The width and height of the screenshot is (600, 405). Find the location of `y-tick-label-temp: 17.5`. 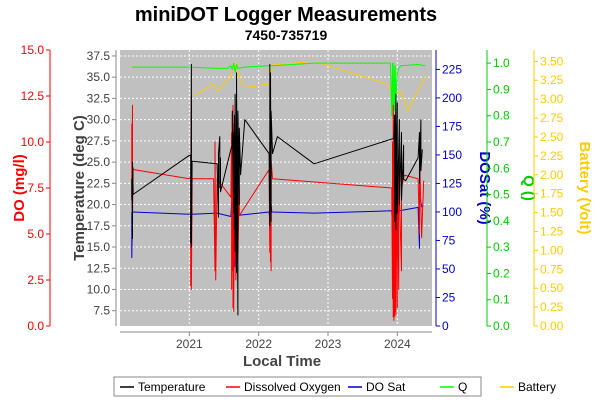

y-tick-label-temp: 17.5 is located at coordinates (99, 226).